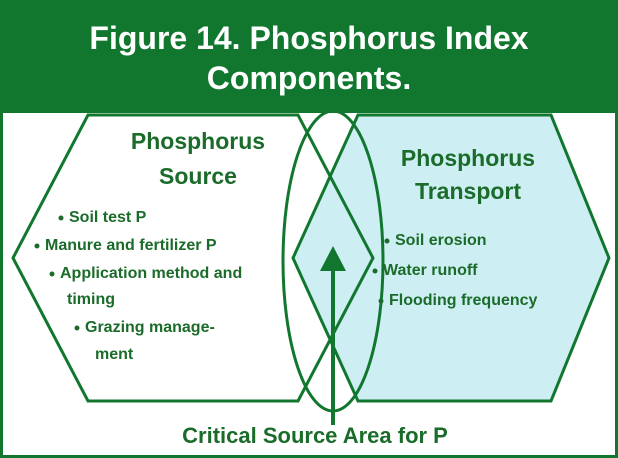 The height and width of the screenshot is (458, 618). What do you see at coordinates (131, 245) in the screenshot?
I see `list-item: Manure and fertilizer P` at bounding box center [131, 245].